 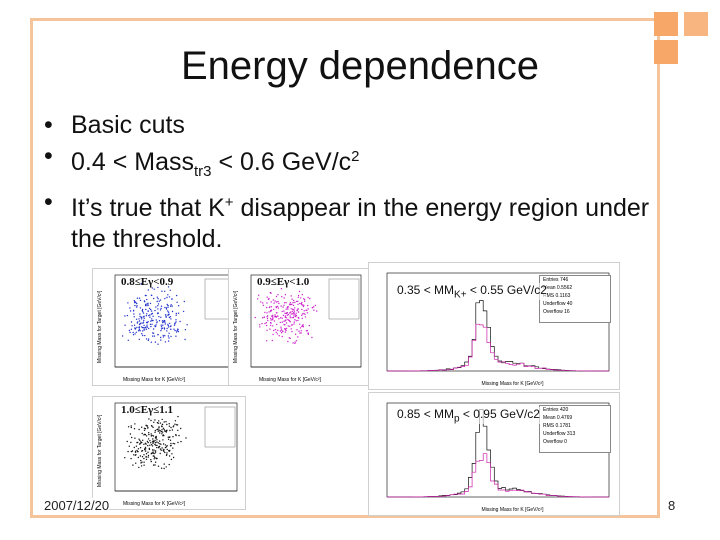 I want to click on stats-box, so click(x=344, y=299).